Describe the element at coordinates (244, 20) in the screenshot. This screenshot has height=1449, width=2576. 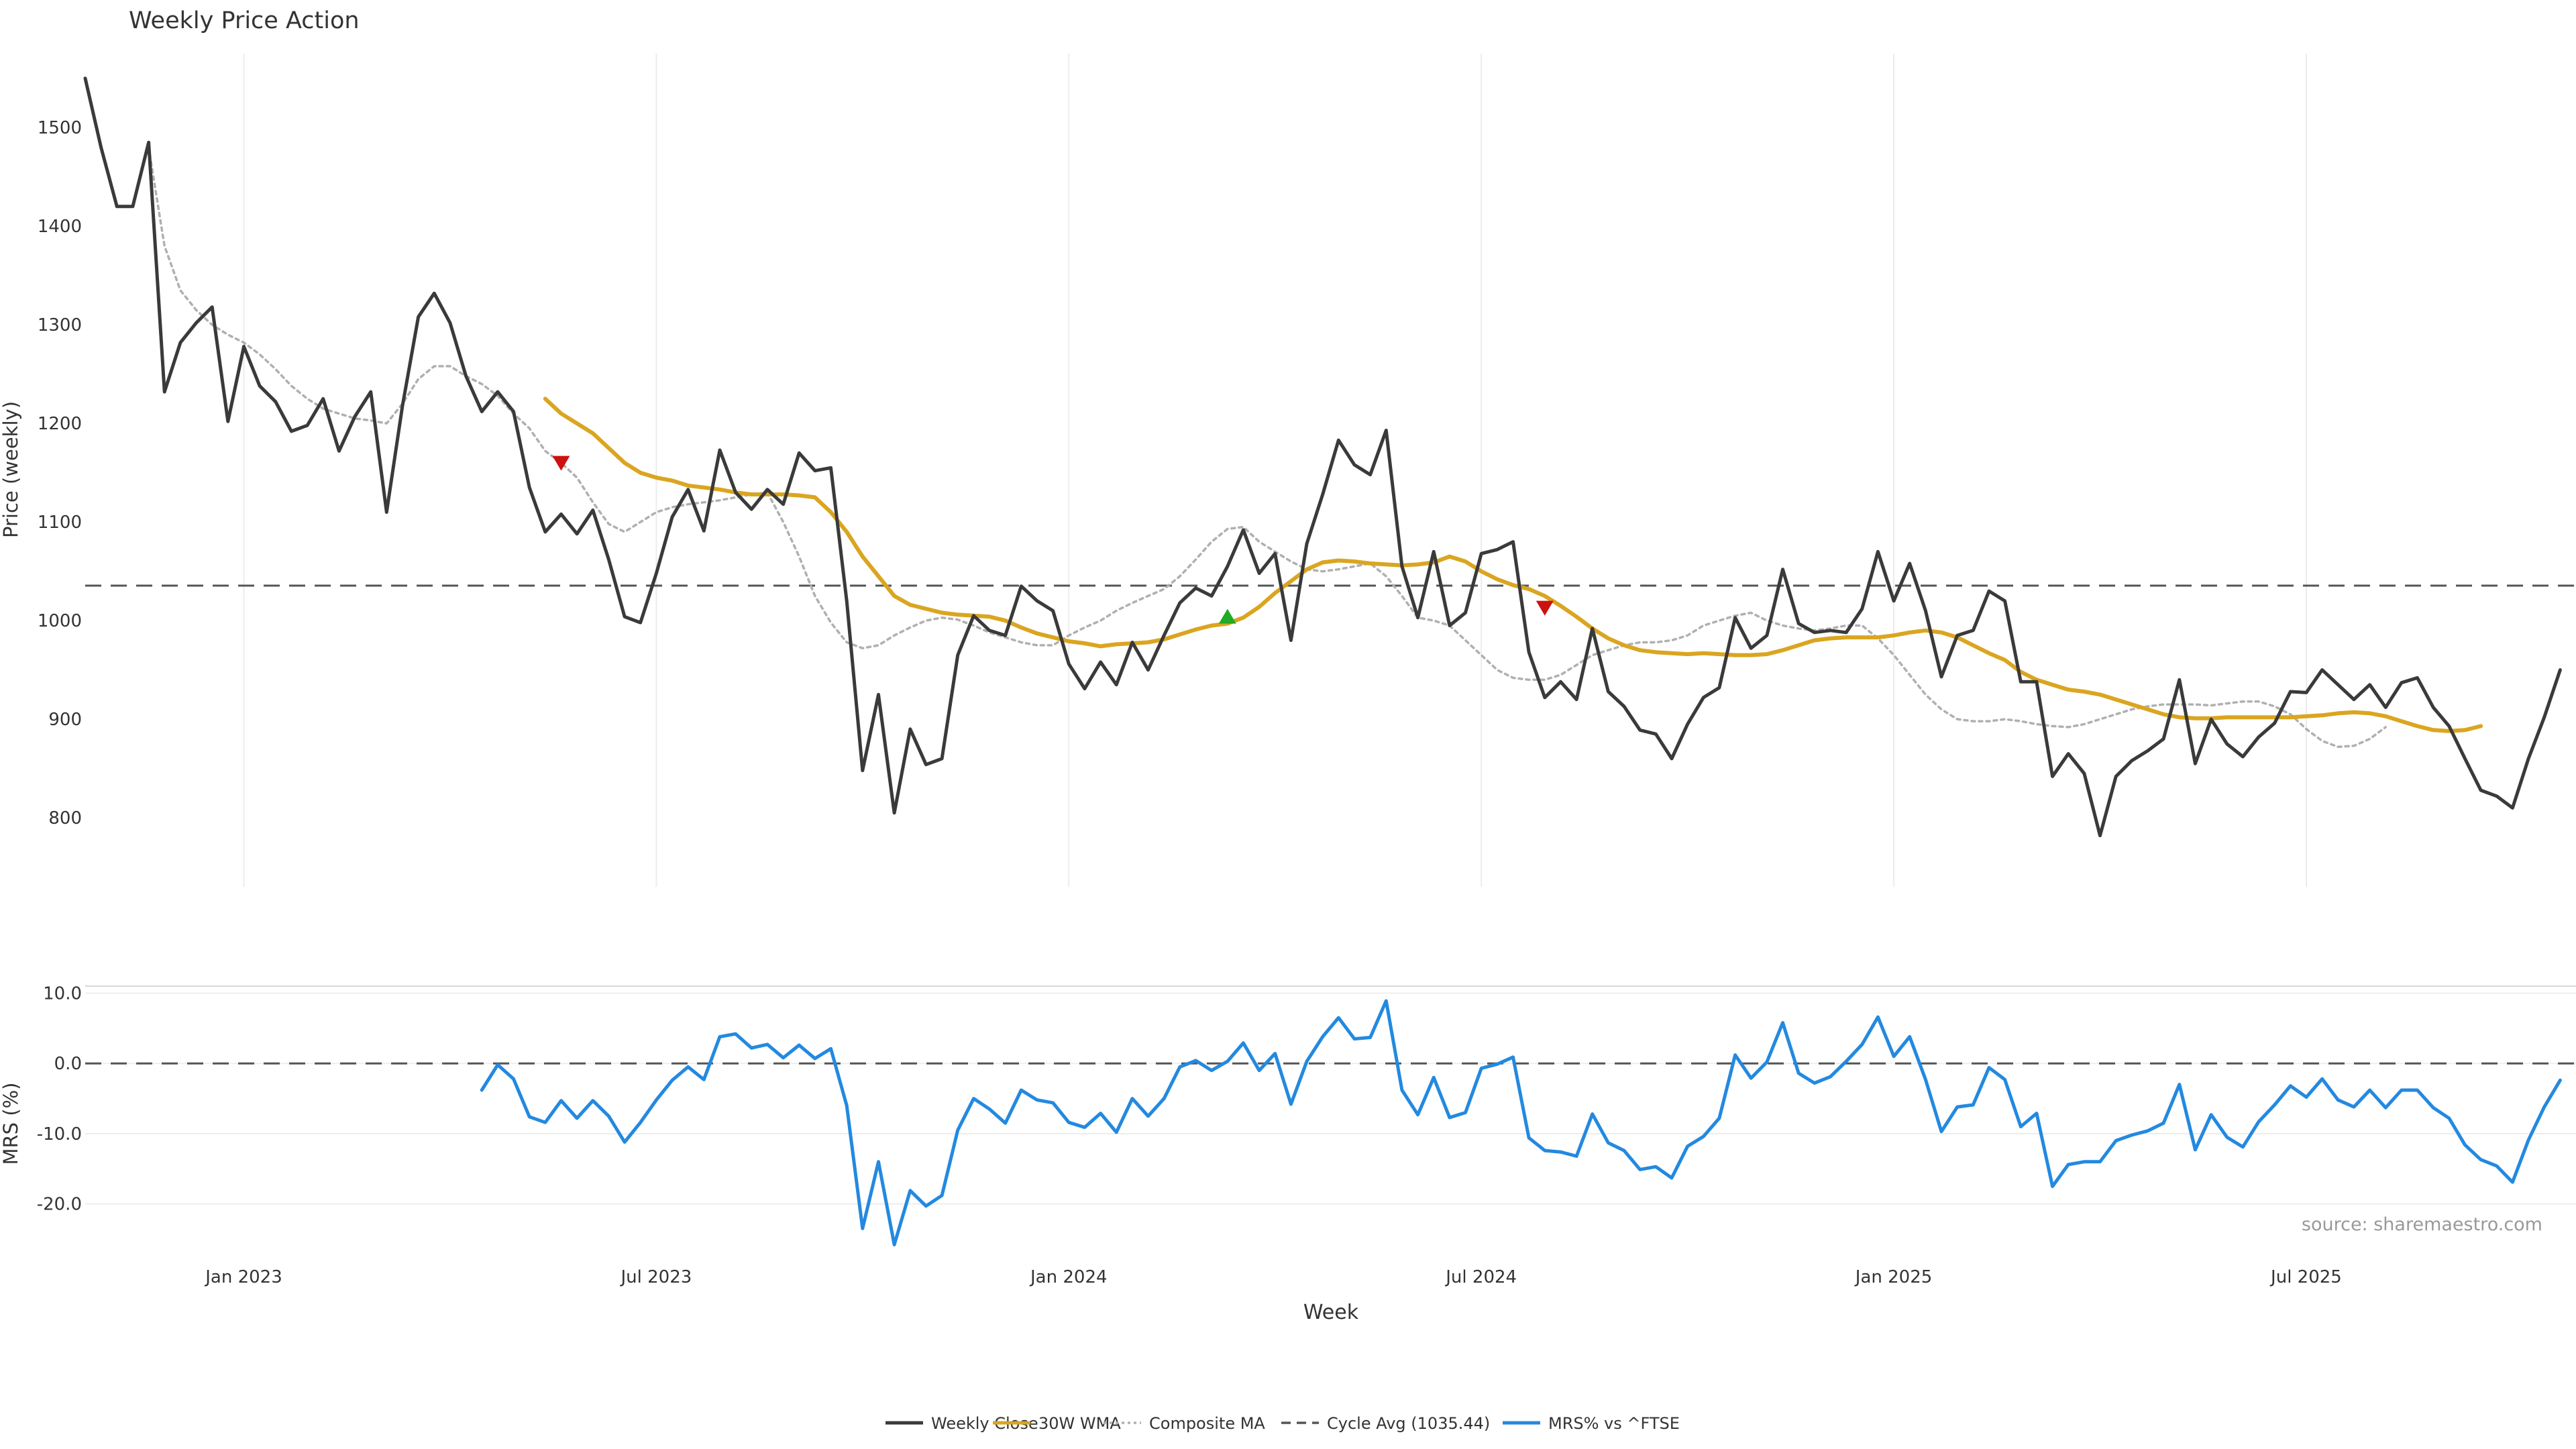
I see `chart-title: Weekly Price Action` at that location.